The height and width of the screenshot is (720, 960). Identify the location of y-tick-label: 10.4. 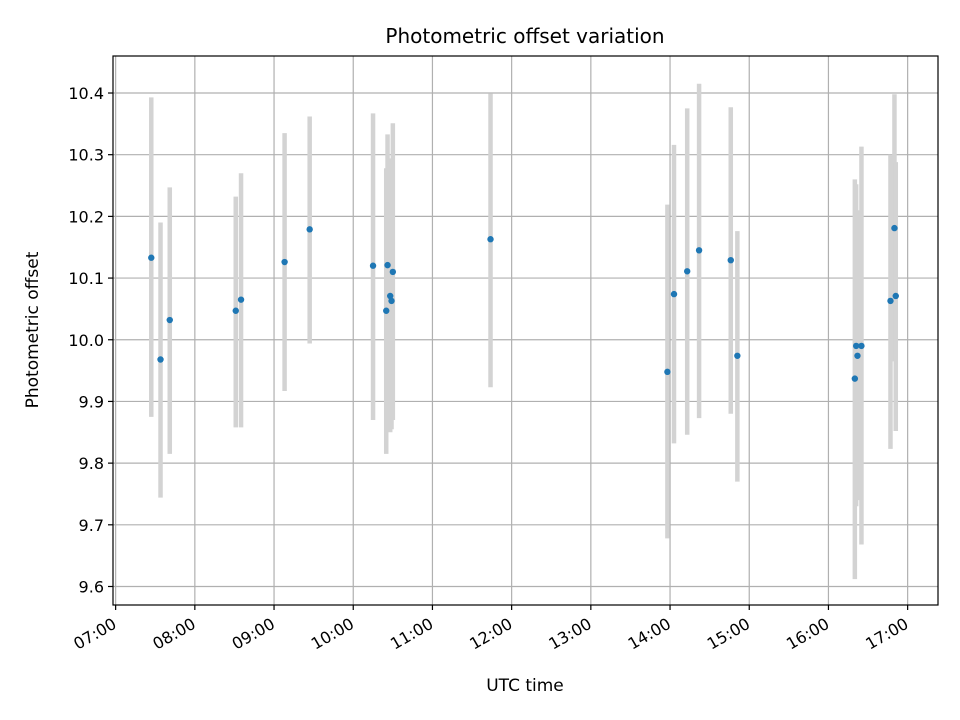
(86, 93).